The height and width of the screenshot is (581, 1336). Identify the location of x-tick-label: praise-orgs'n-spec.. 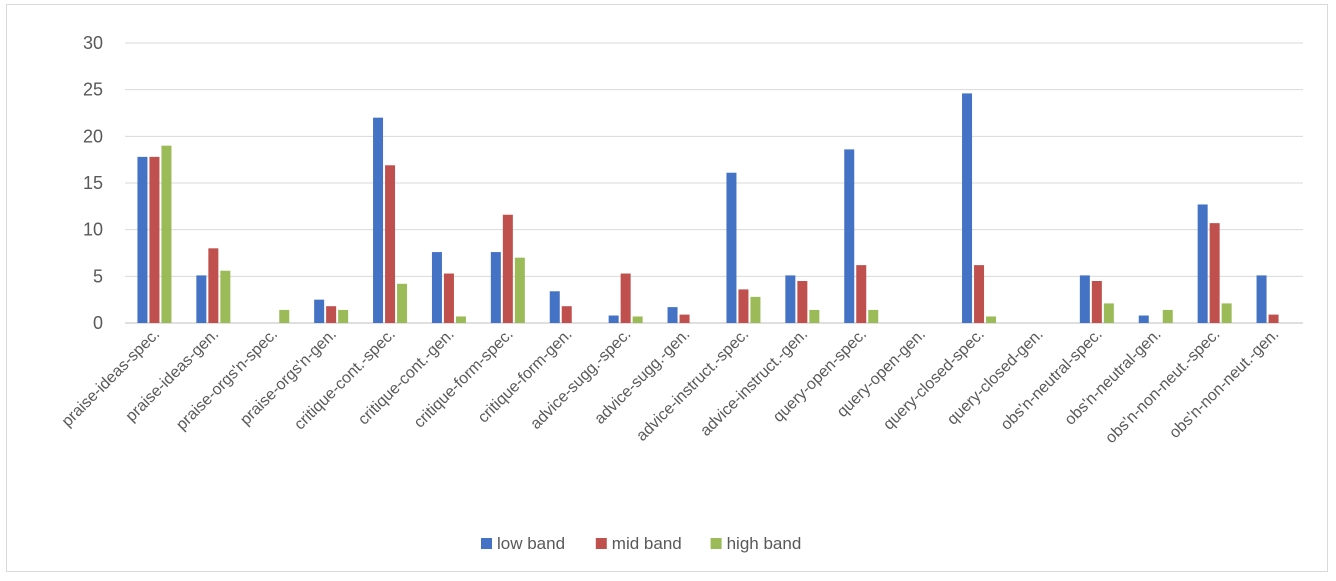
(227, 380).